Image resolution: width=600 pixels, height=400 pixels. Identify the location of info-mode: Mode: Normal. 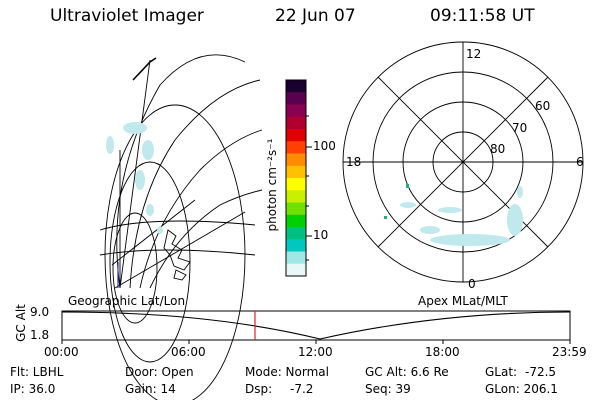
(287, 372).